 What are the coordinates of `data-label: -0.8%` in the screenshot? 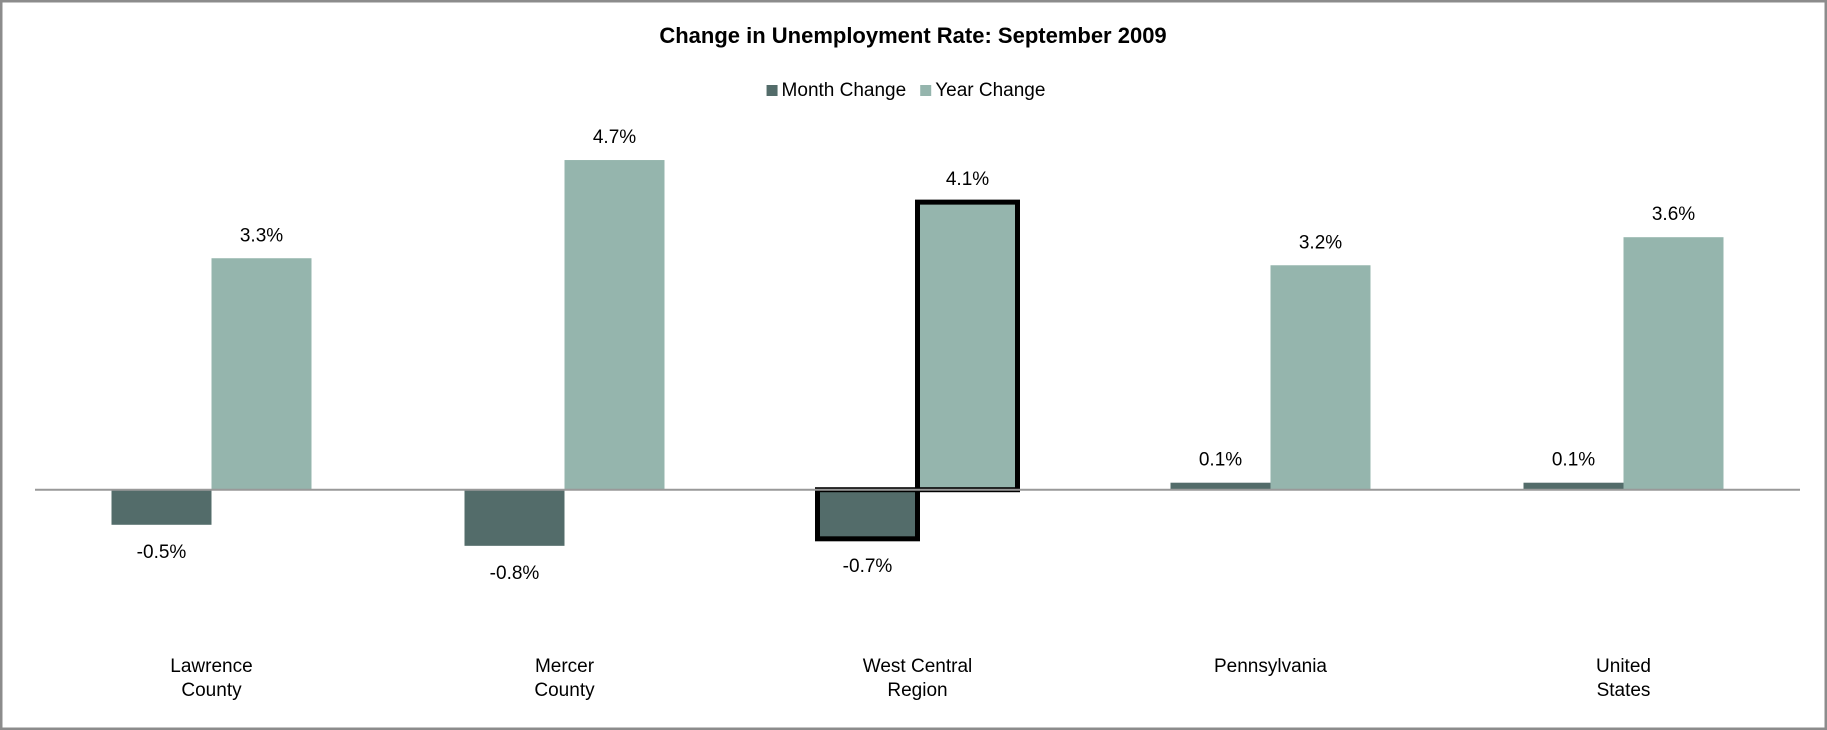 It's located at (515, 573).